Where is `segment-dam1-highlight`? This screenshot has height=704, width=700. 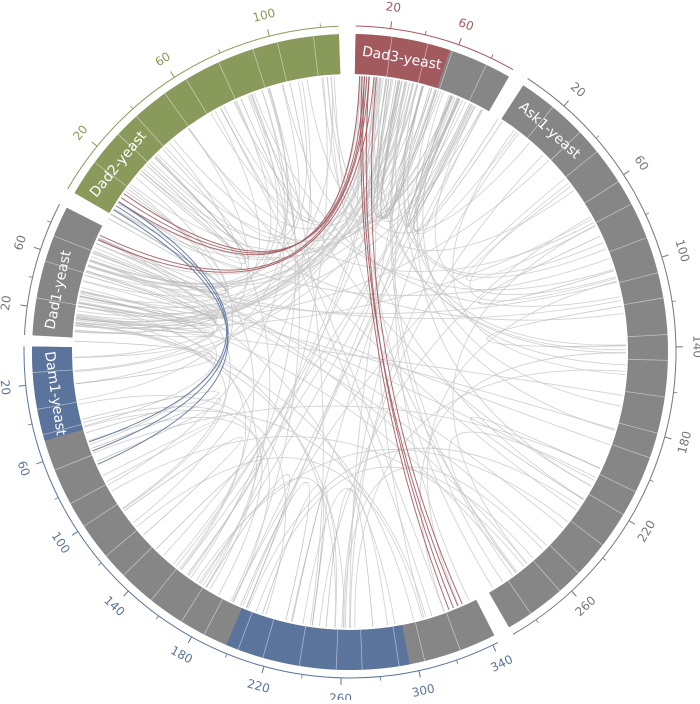
segment-dam1-highlight is located at coordinates (317, 639).